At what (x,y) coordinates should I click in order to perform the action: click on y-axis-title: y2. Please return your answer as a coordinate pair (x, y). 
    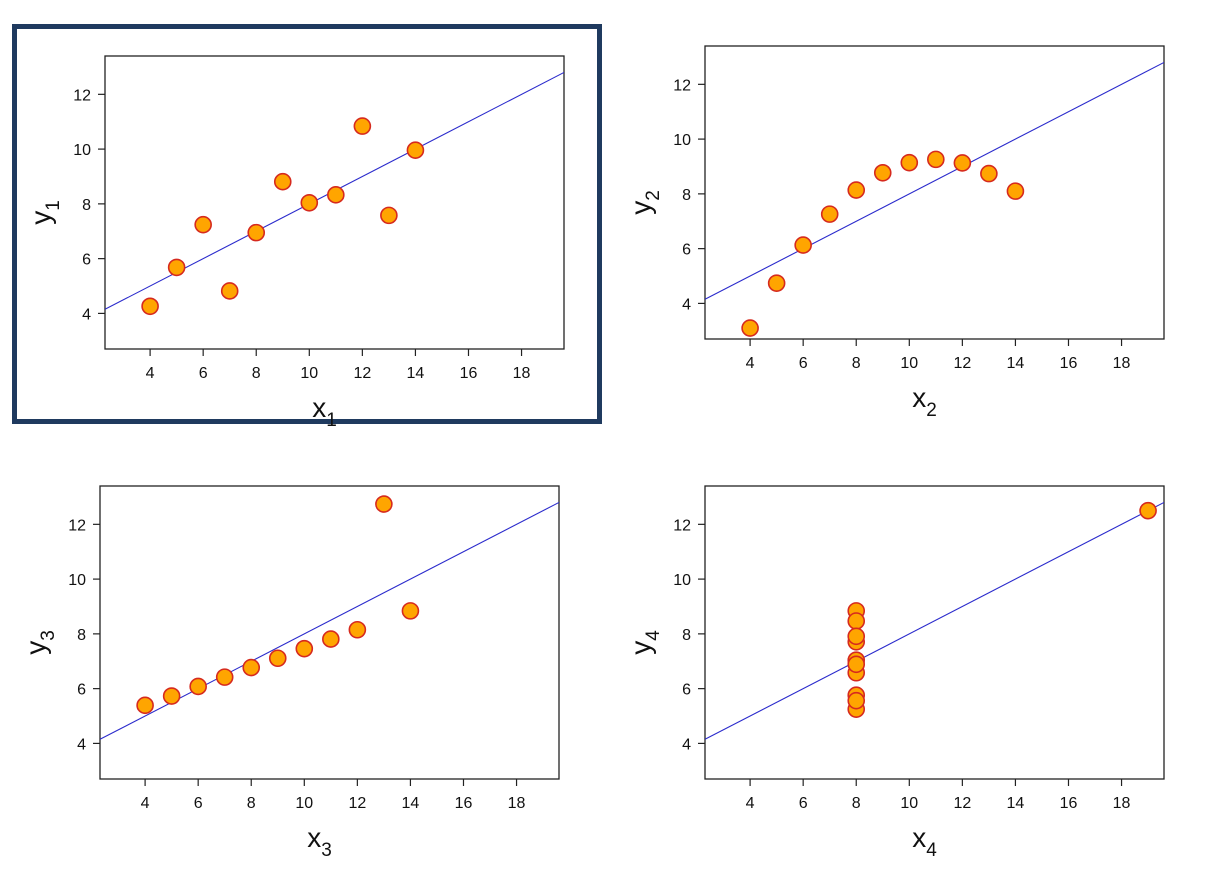
    Looking at the image, I should click on (644, 202).